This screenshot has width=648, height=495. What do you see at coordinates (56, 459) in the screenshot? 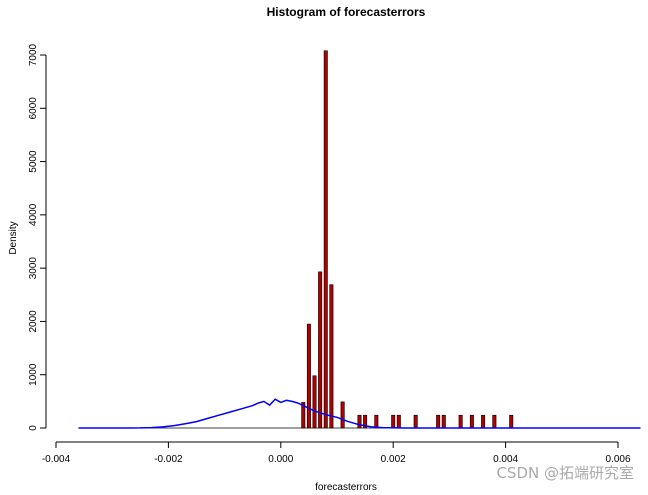
I see `x-tick-label: -0.004` at bounding box center [56, 459].